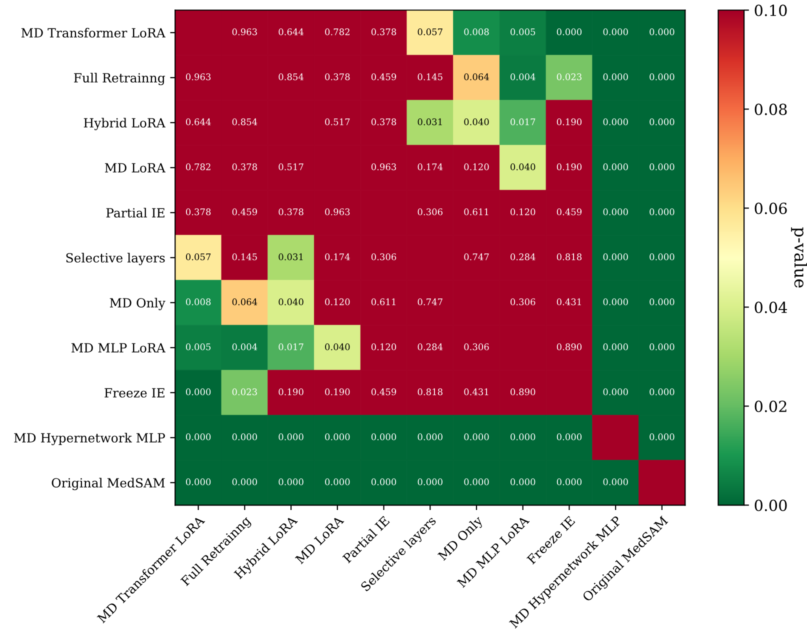 This screenshot has height=633, width=807. What do you see at coordinates (337, 256) in the screenshot?
I see `data-label: 0.174` at bounding box center [337, 256].